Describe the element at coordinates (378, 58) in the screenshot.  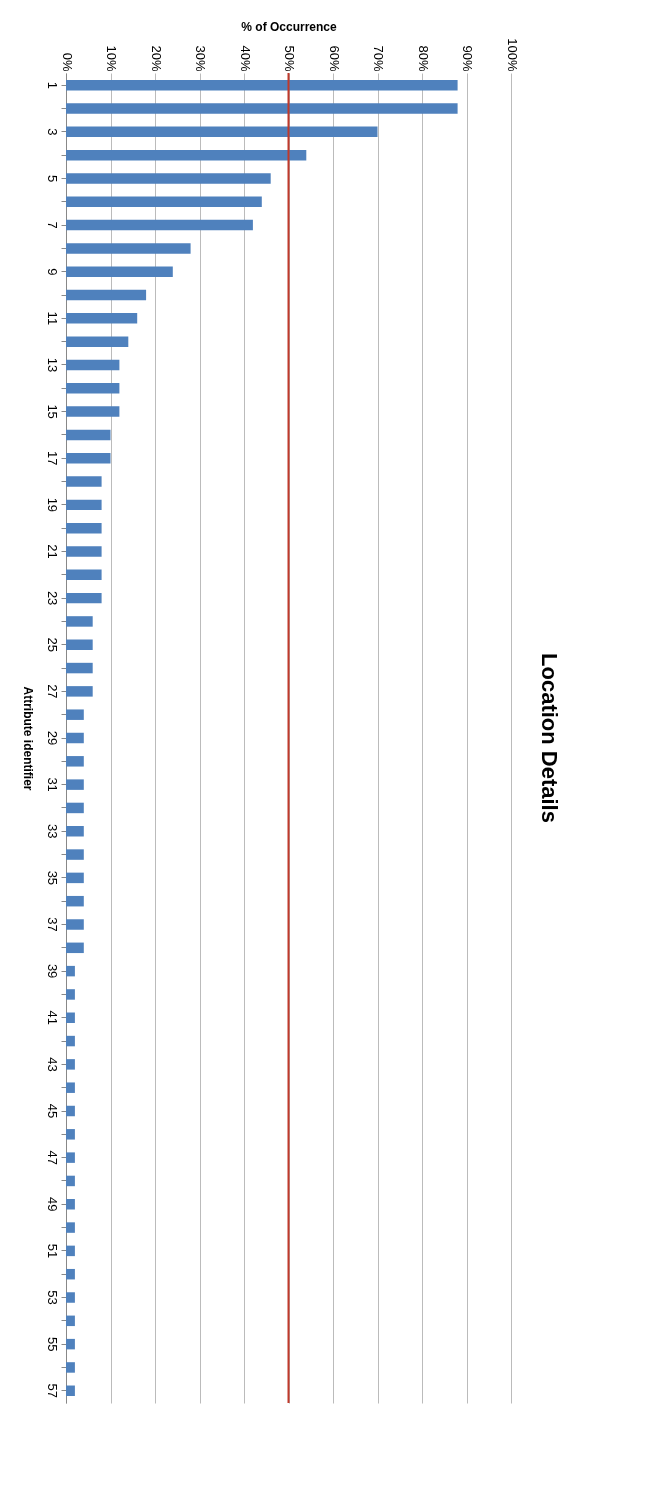
I see `x-tick-label: 70%` at that location.